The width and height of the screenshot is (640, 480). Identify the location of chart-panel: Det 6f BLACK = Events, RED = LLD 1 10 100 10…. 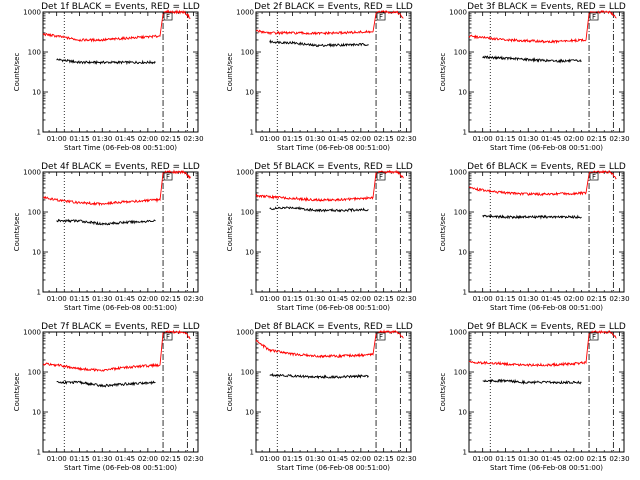
(534, 237).